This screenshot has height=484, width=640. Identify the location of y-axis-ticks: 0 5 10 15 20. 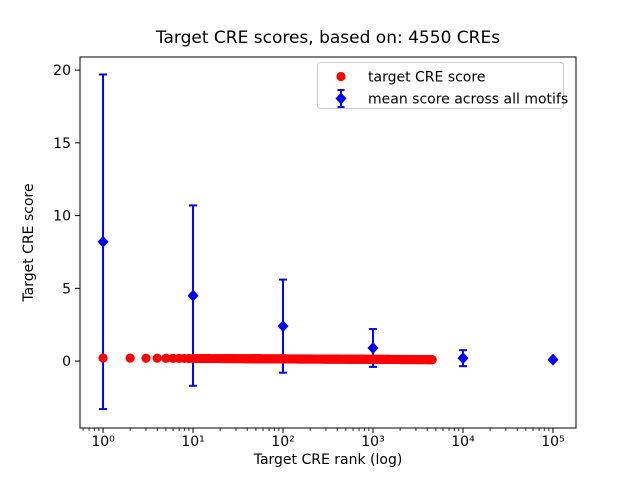
(66, 216).